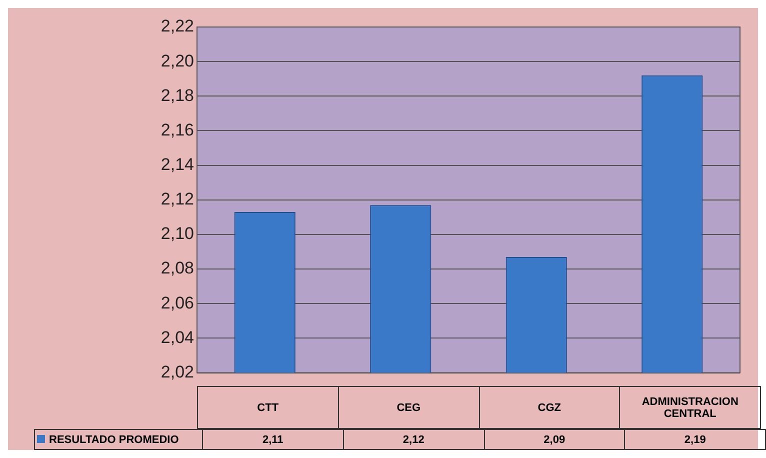  Describe the element at coordinates (408, 407) in the screenshot. I see `x-tick-label: CEG` at that location.